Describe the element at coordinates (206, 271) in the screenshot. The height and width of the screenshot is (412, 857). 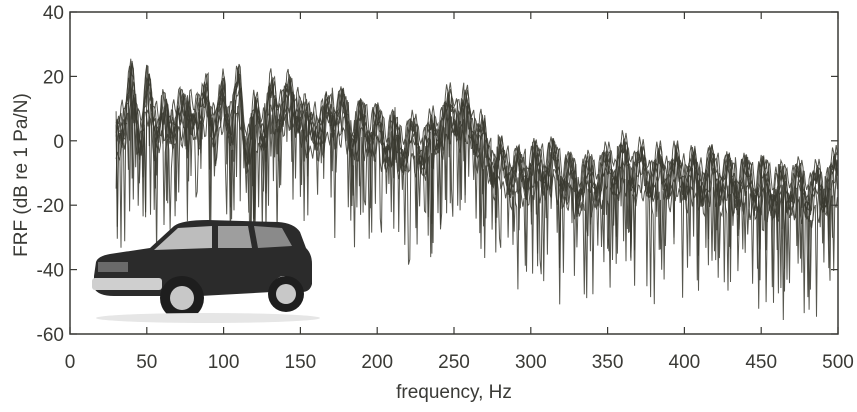
I see `suv-vehicle-image` at that location.